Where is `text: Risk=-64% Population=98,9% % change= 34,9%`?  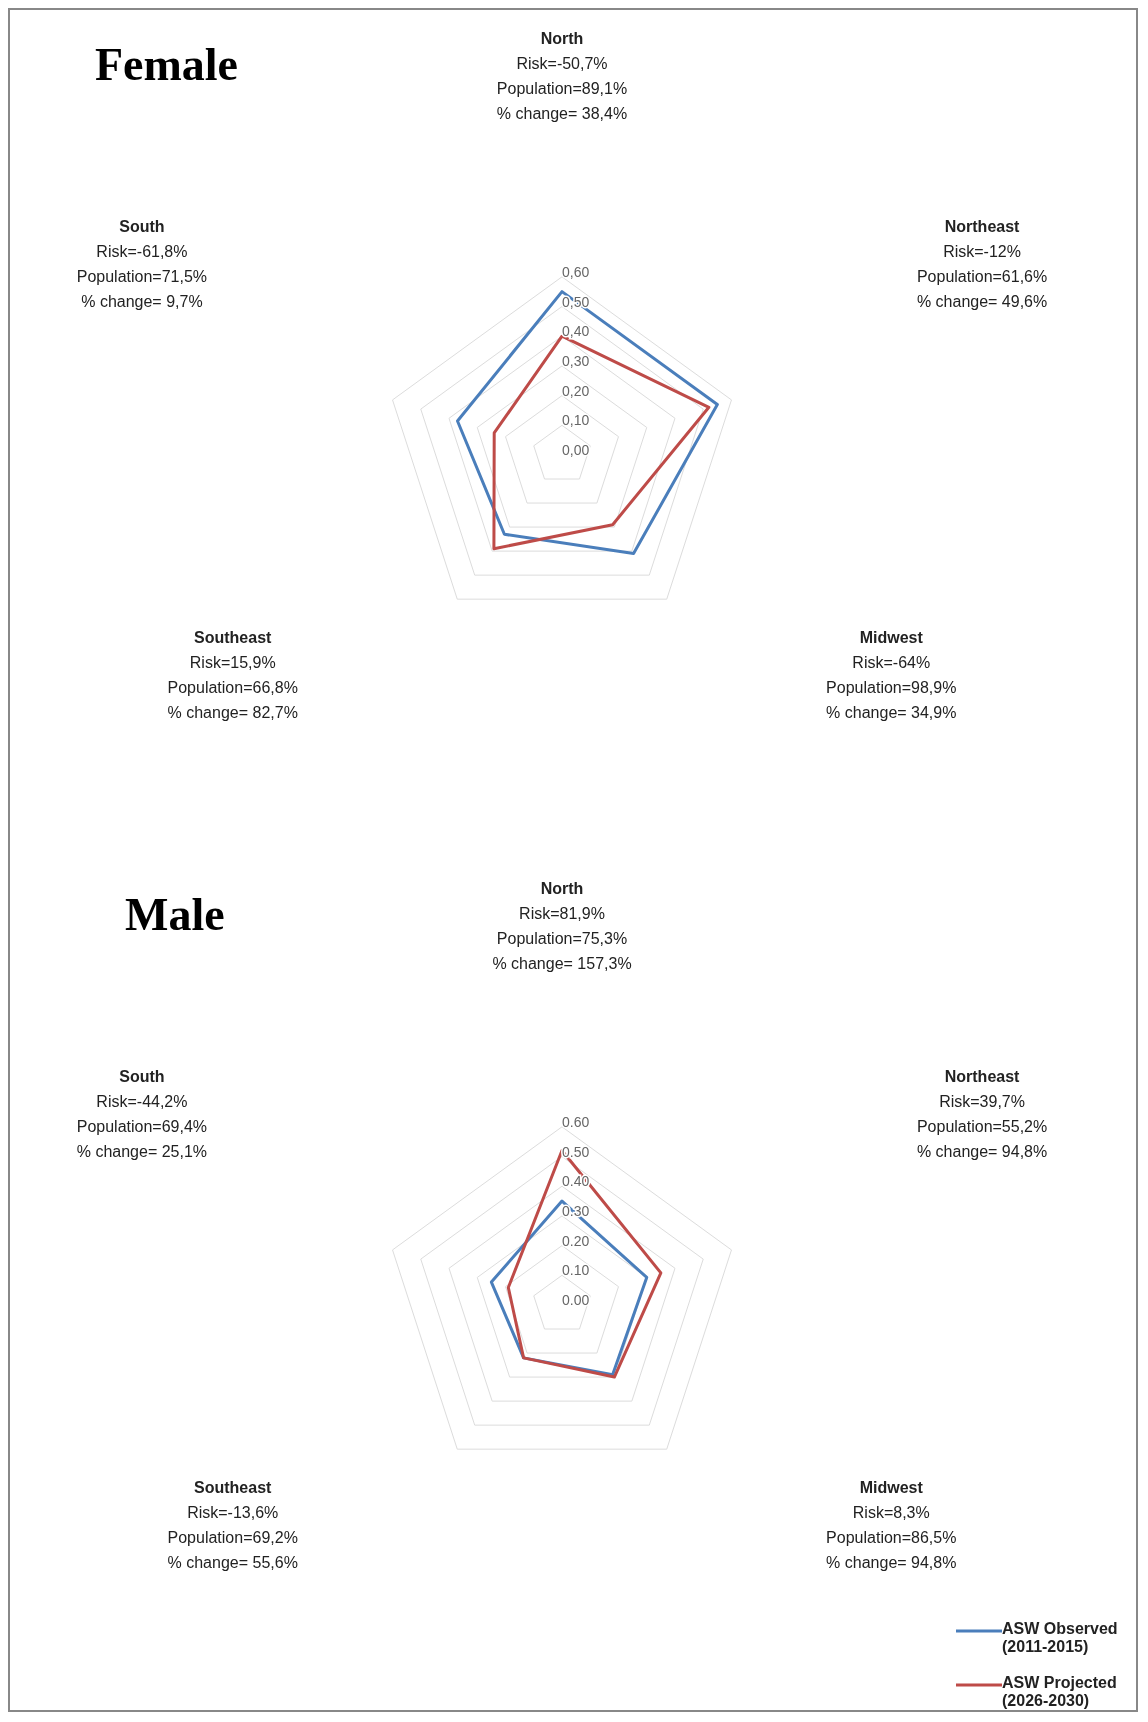
text: Risk=-64% Population=98,9% % change= 34,9% is located at coordinates (891, 687).